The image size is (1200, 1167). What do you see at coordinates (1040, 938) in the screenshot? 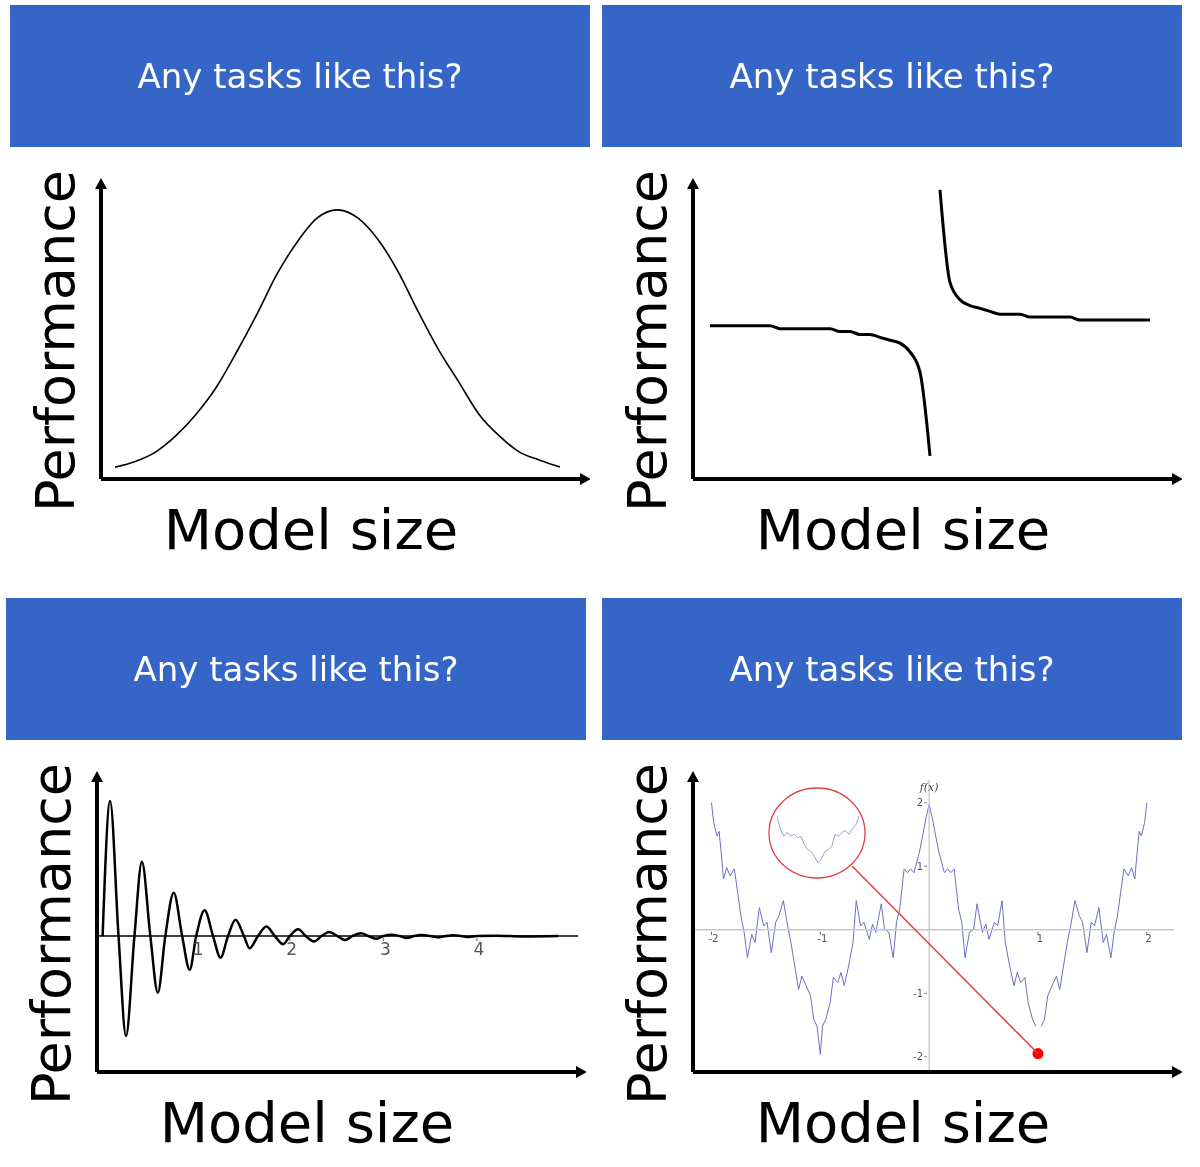
I see `x-tick-label: 1` at bounding box center [1040, 938].